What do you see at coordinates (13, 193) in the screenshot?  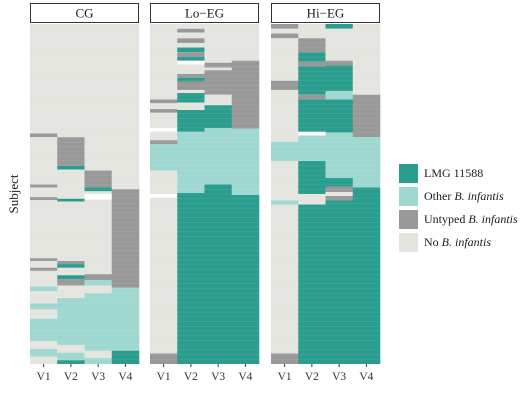 I see `y-axis-label: Subject` at bounding box center [13, 193].